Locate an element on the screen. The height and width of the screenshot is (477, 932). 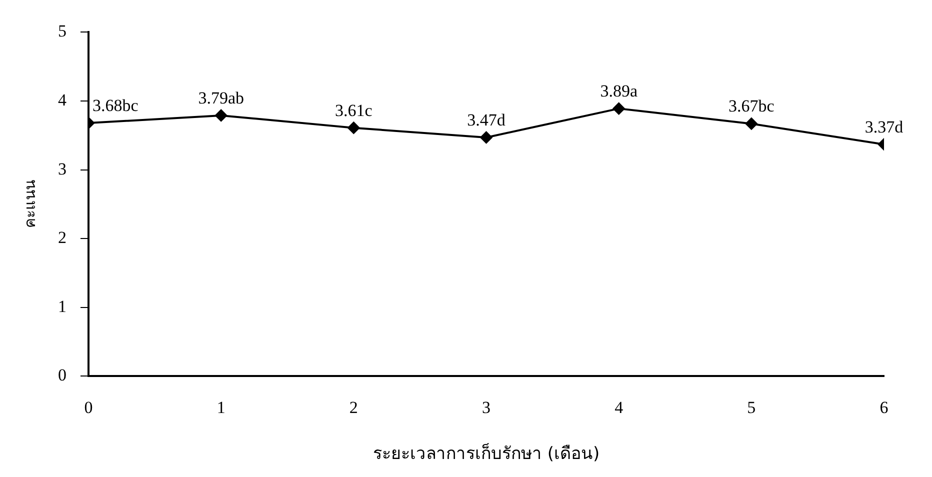
y-tick-label: 4 is located at coordinates (62, 100).